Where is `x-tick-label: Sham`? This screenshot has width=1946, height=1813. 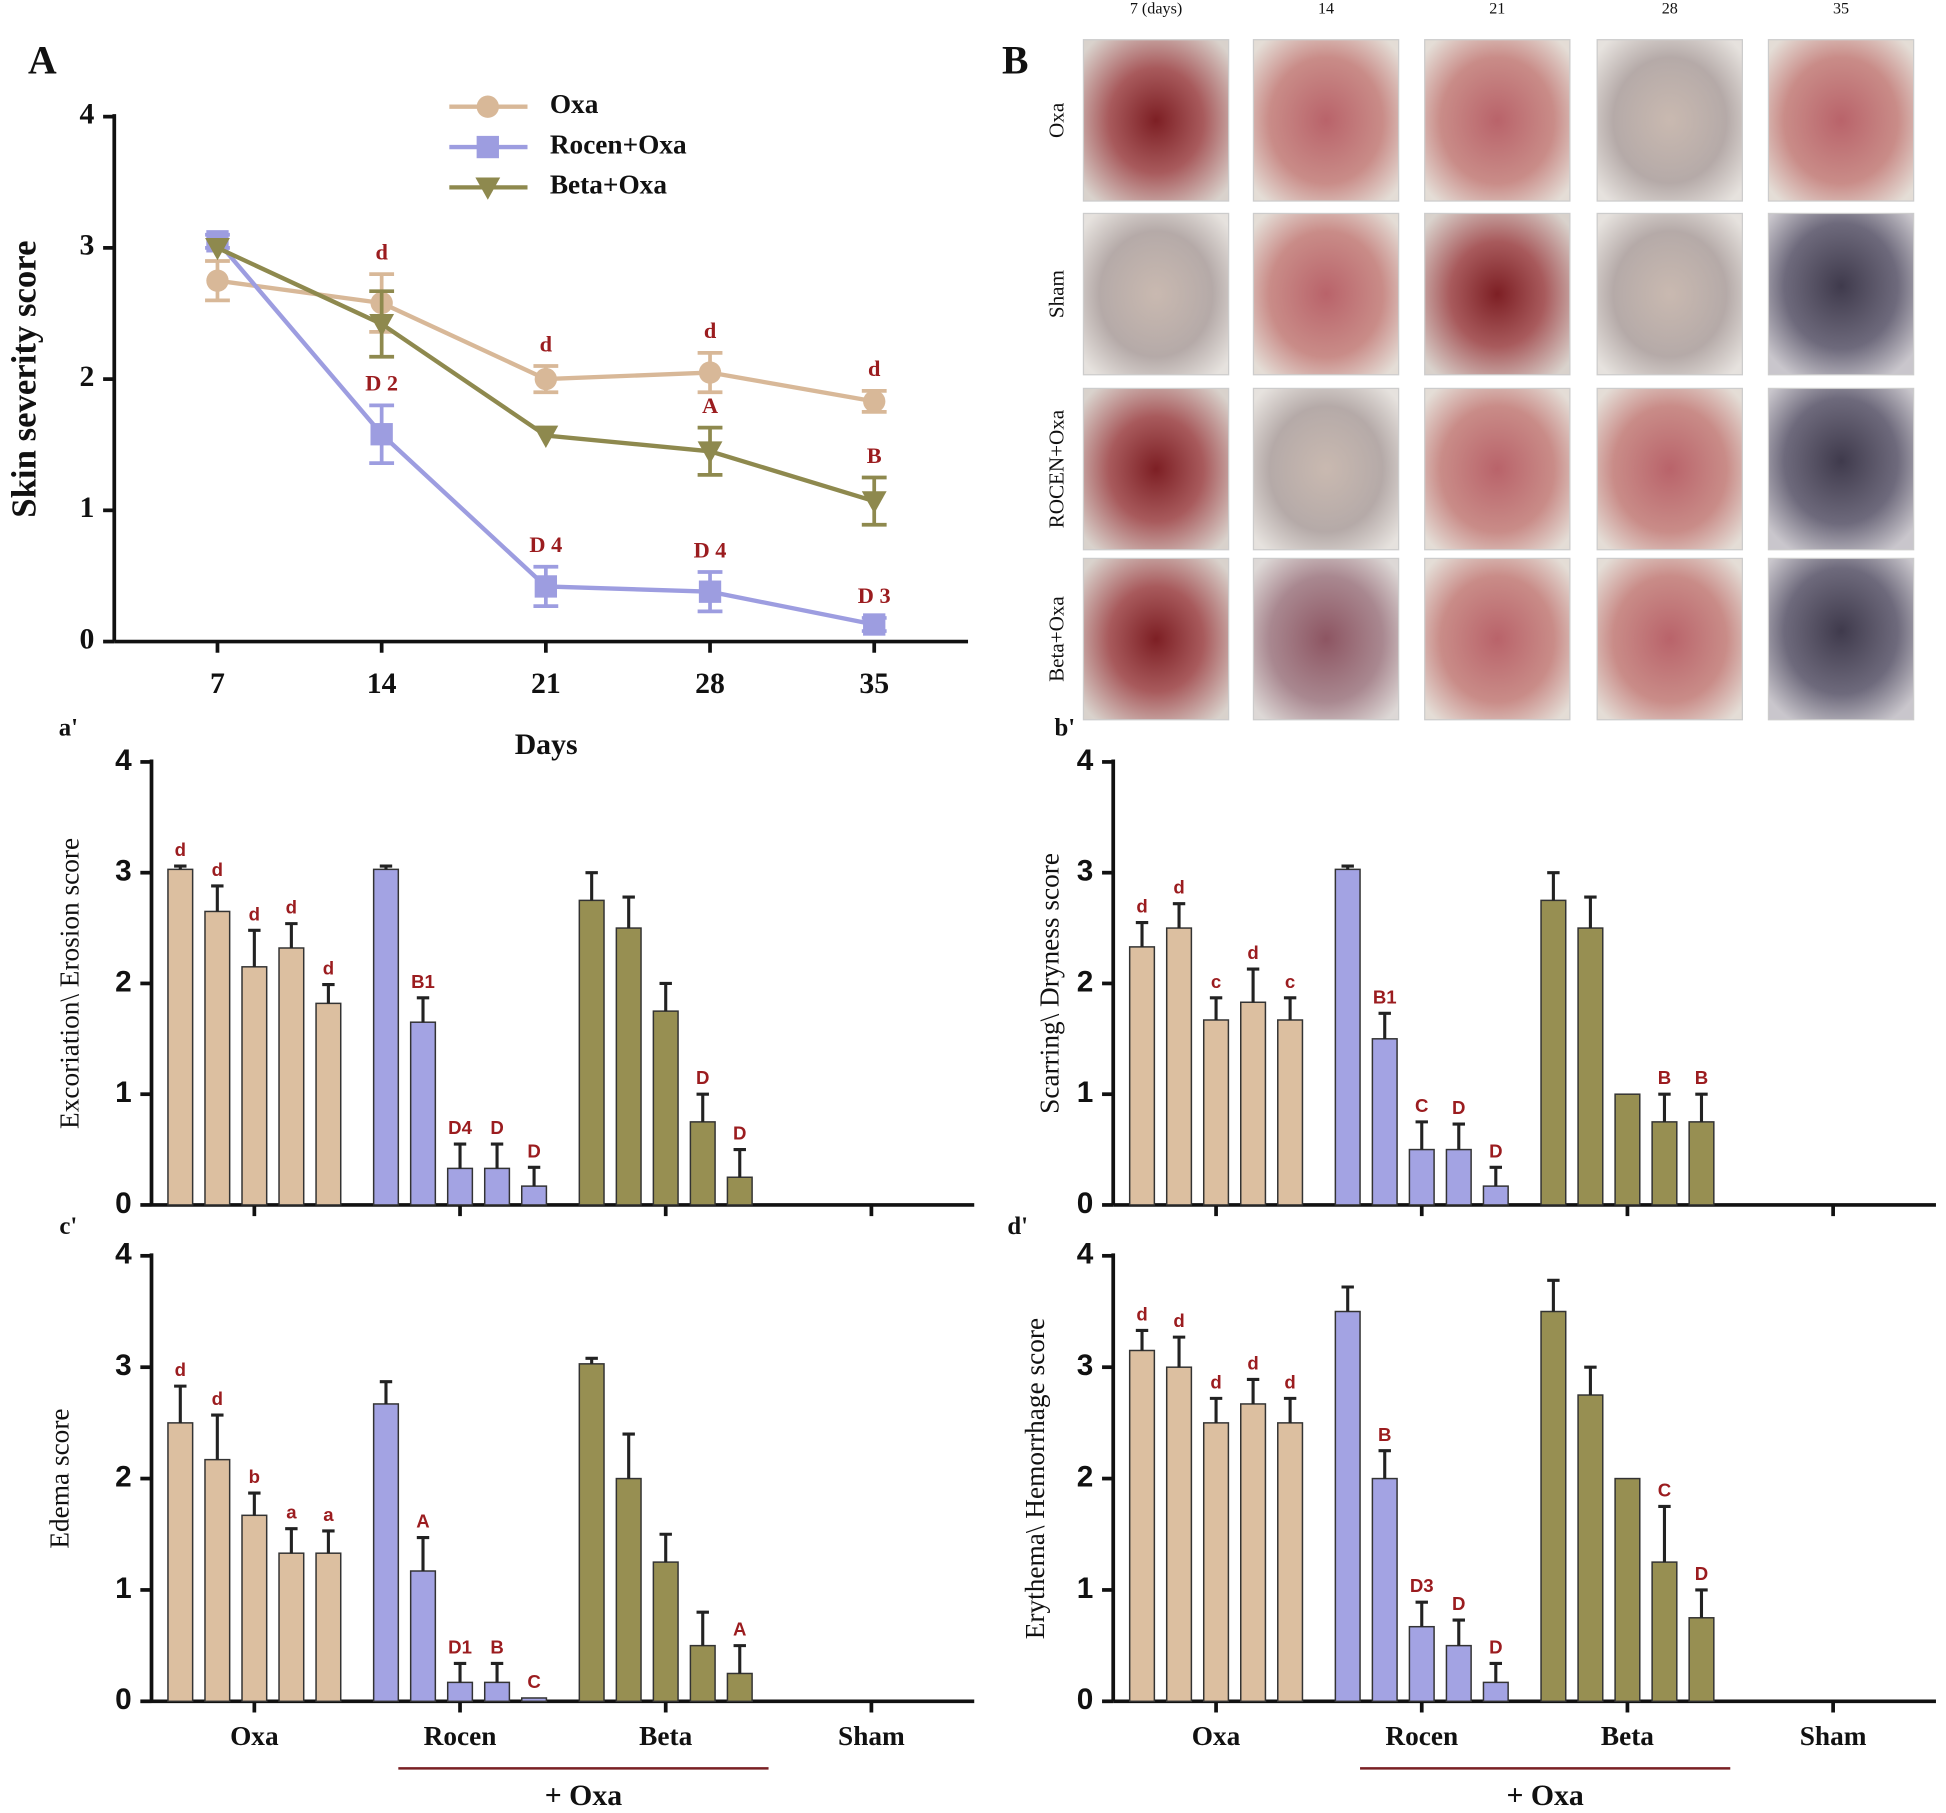
x-tick-label: Sham is located at coordinates (871, 1736).